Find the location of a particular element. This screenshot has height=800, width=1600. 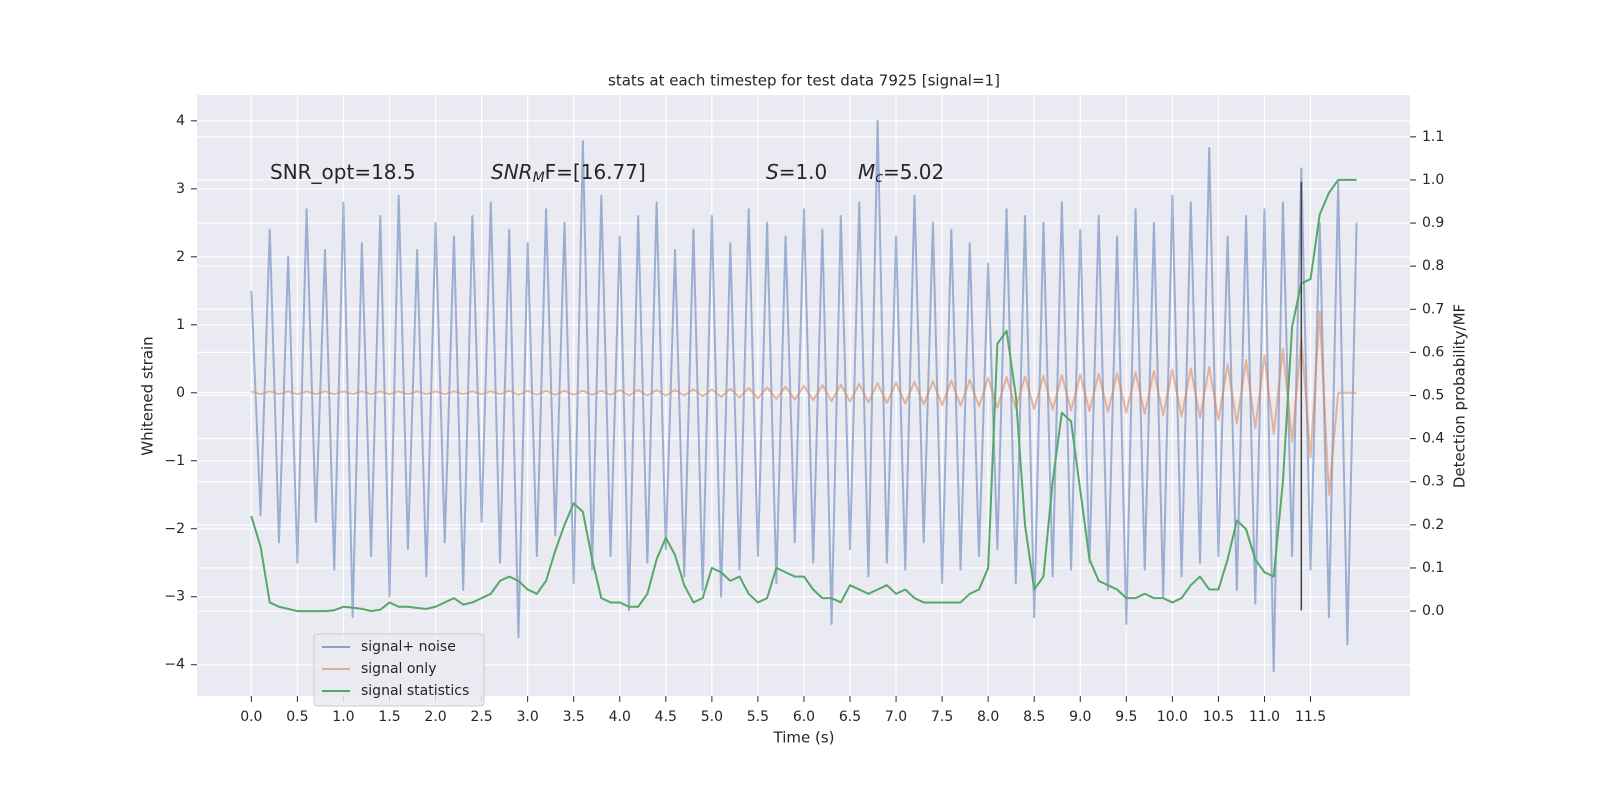

x-tick-label: 3.5 is located at coordinates (574, 717).